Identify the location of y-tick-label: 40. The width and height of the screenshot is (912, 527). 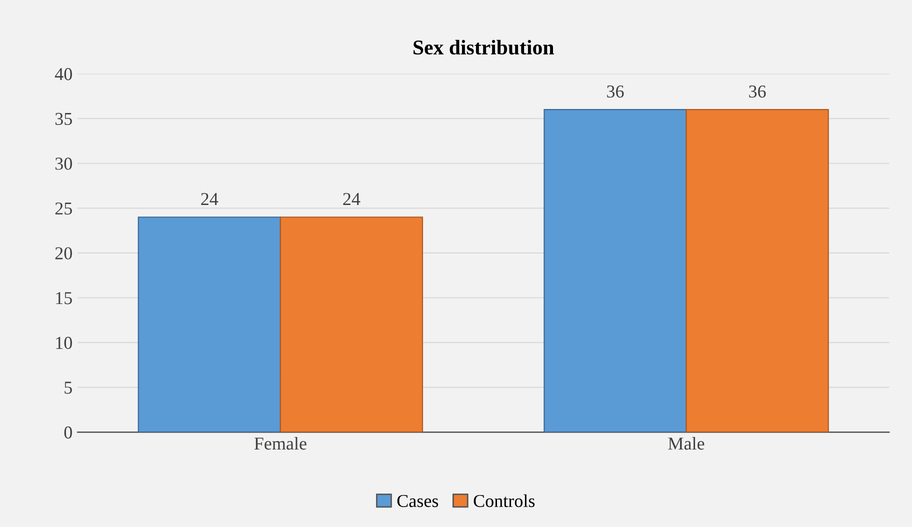
(63, 74).